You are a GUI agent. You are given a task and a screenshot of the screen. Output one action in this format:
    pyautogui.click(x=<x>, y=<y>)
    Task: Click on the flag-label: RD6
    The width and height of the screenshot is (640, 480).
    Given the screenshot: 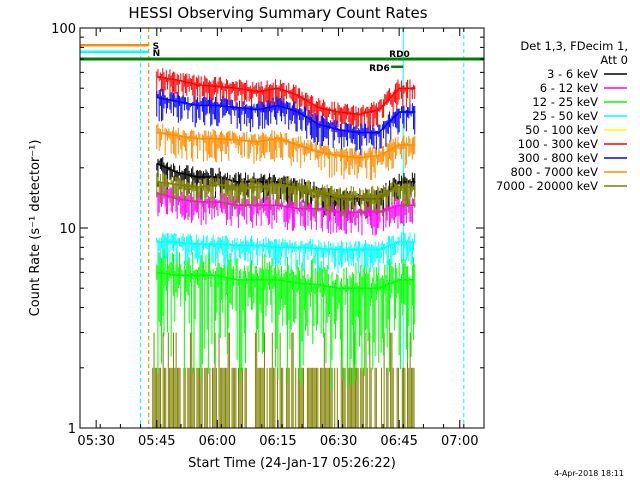 What is the action you would take?
    pyautogui.click(x=379, y=69)
    